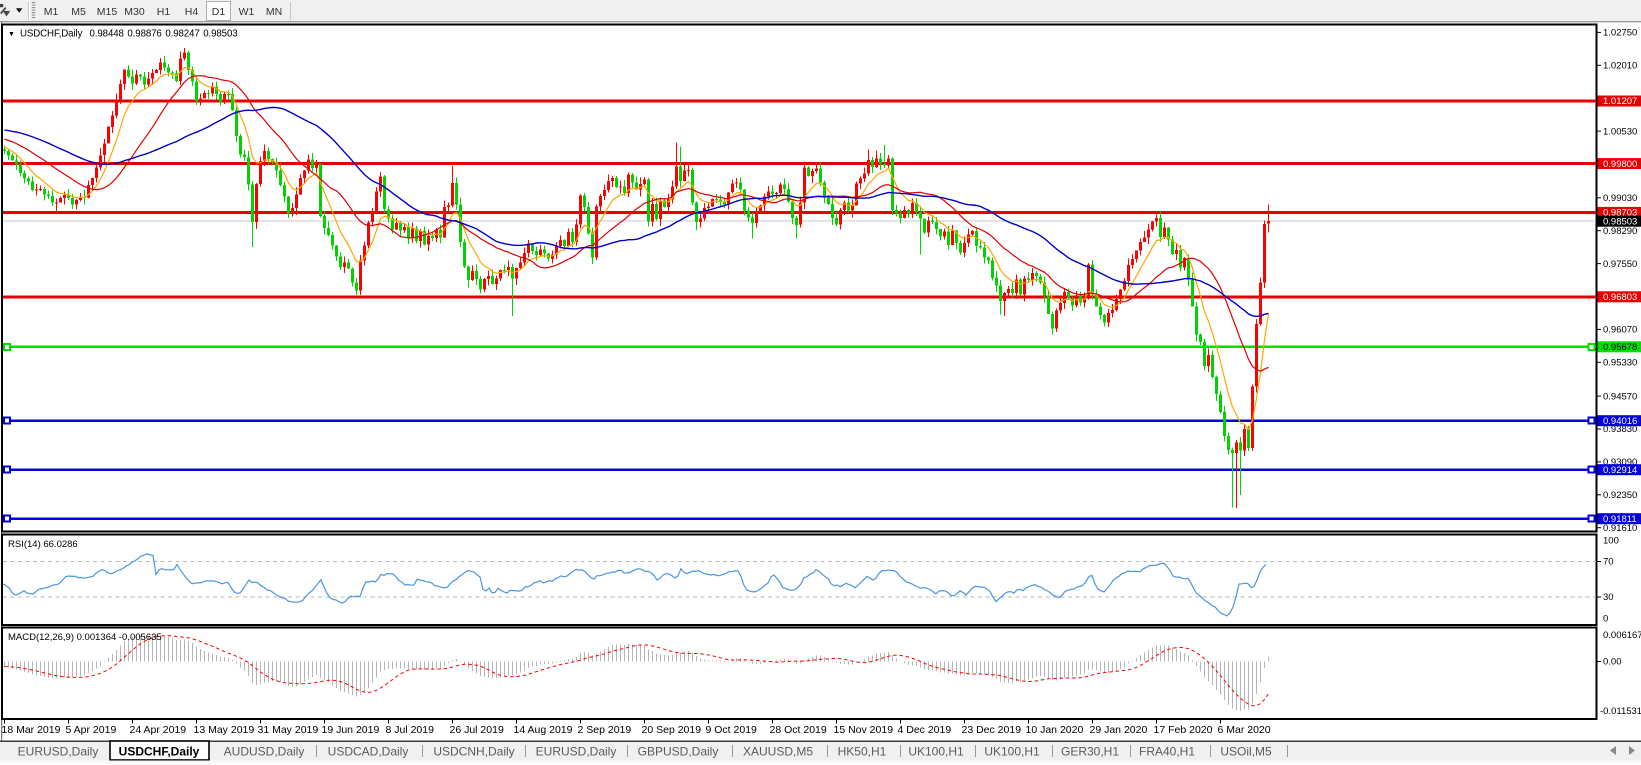 This screenshot has height=765, width=1641. What do you see at coordinates (368, 752) in the screenshot?
I see `svg-text: USDCAD,Daily` at bounding box center [368, 752].